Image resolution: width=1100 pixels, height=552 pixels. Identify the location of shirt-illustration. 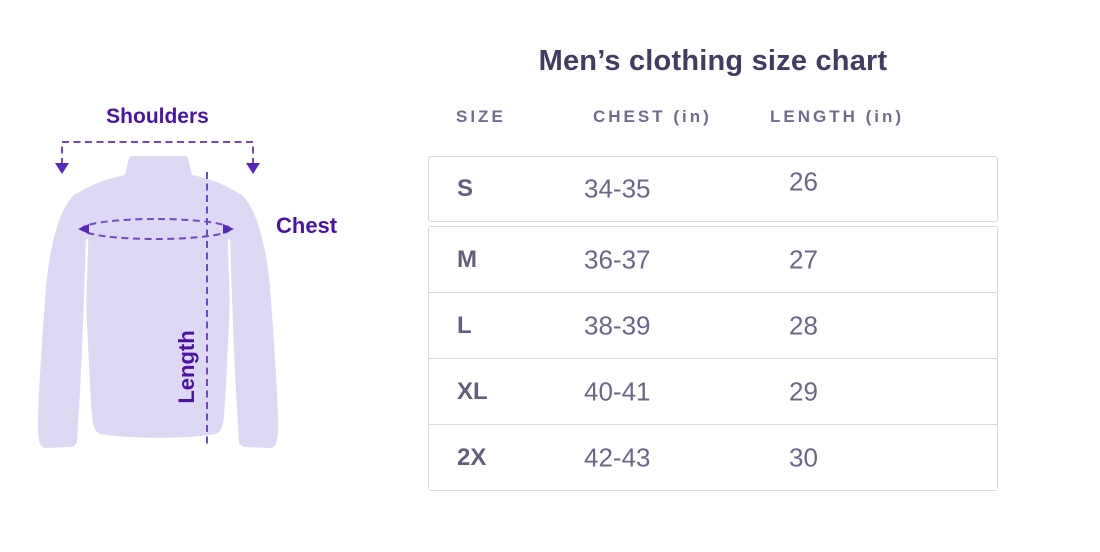
(158, 294).